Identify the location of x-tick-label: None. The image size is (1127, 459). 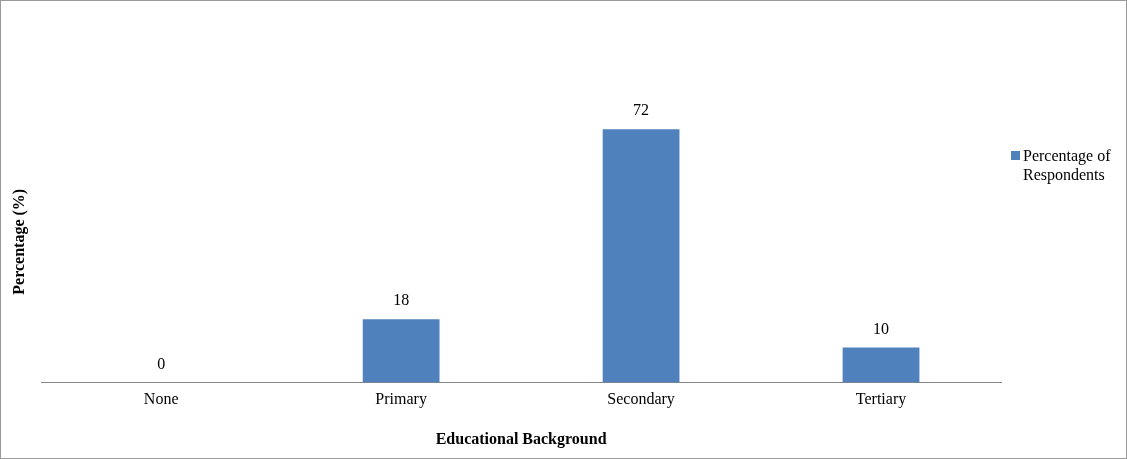
(161, 399).